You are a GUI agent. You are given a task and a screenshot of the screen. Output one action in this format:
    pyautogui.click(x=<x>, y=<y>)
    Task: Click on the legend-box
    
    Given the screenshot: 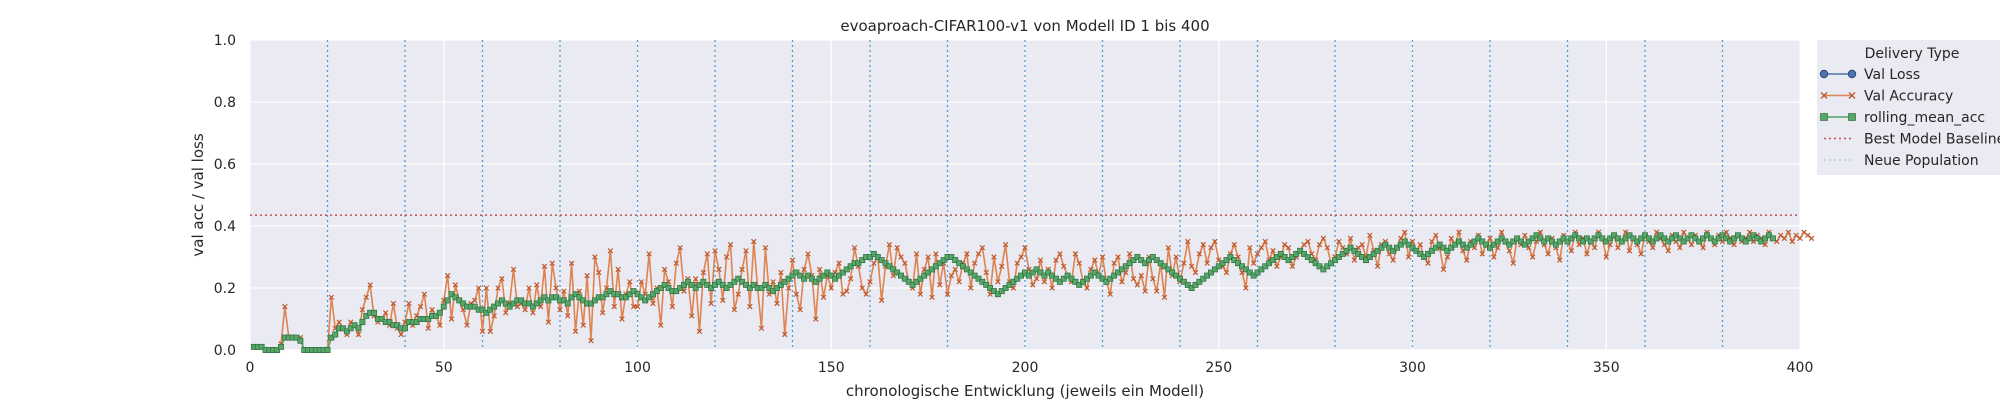 What is the action you would take?
    pyautogui.click(x=1908, y=107)
    